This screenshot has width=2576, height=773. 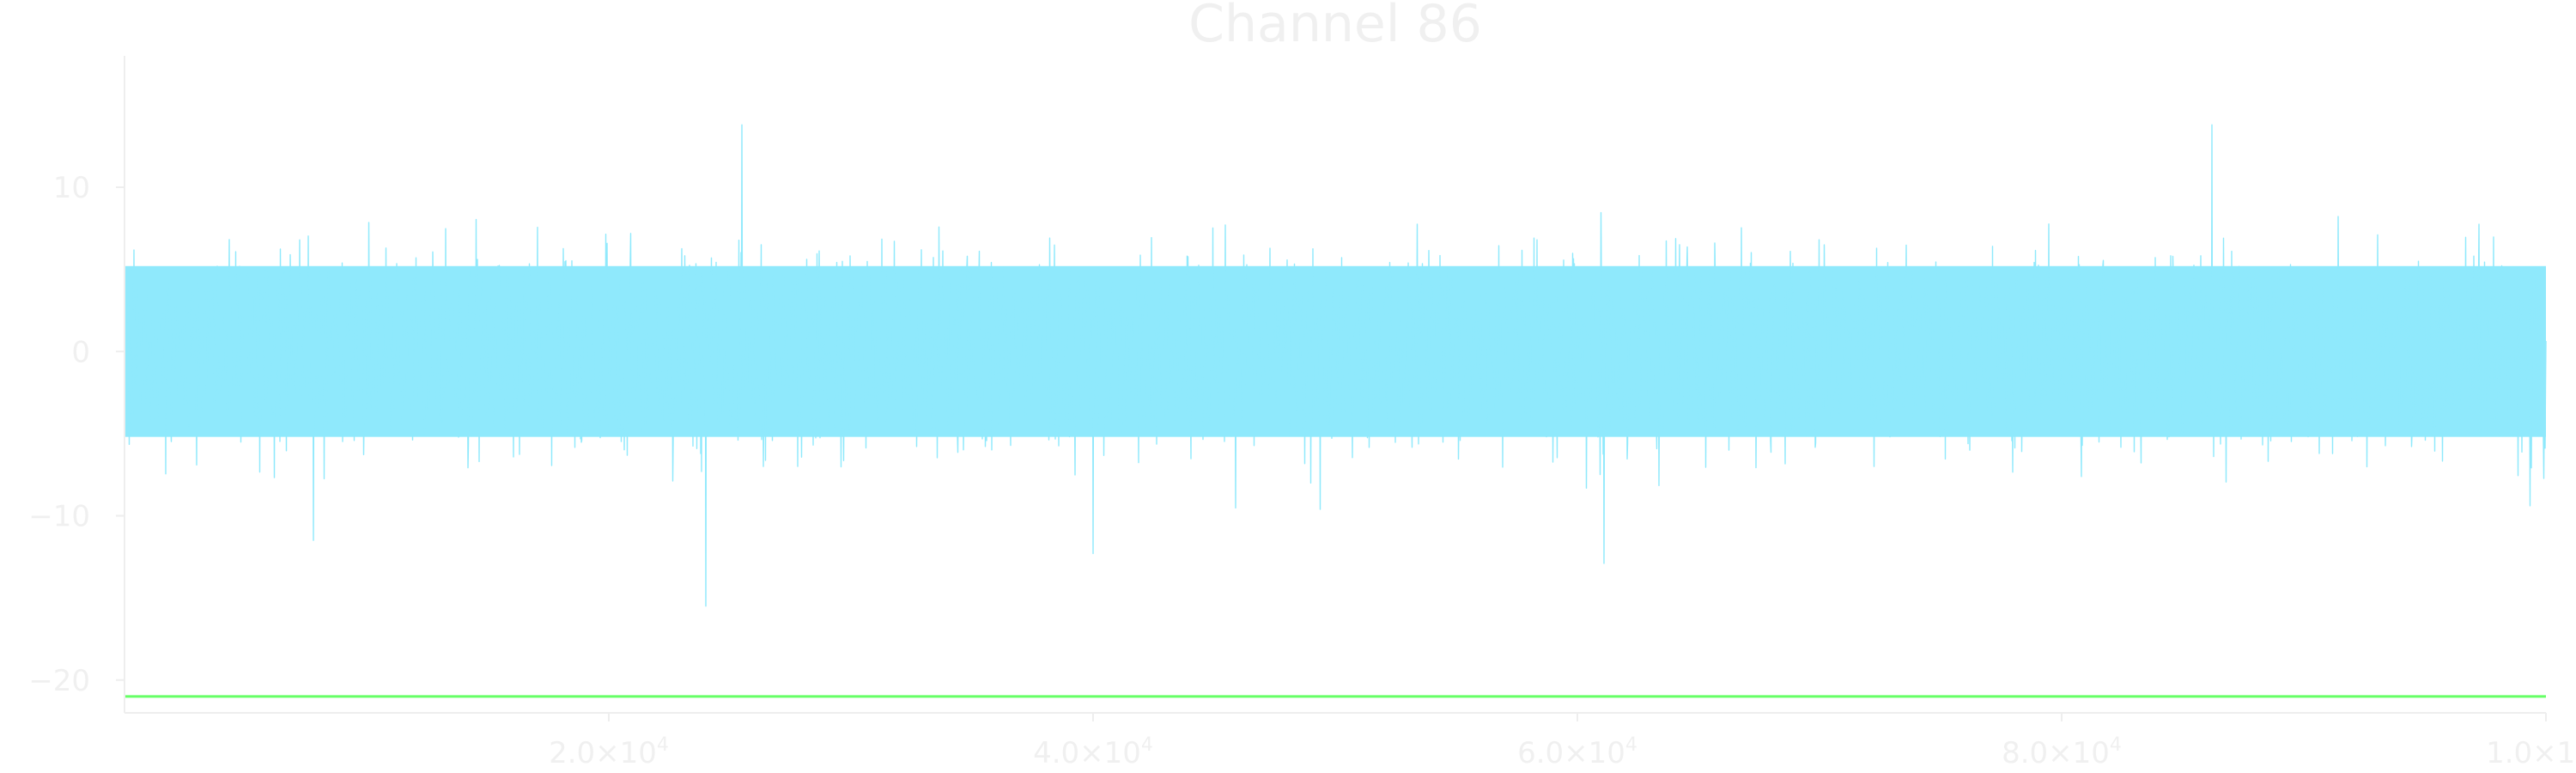 I want to click on y-tick-label: 0, so click(x=80, y=352).